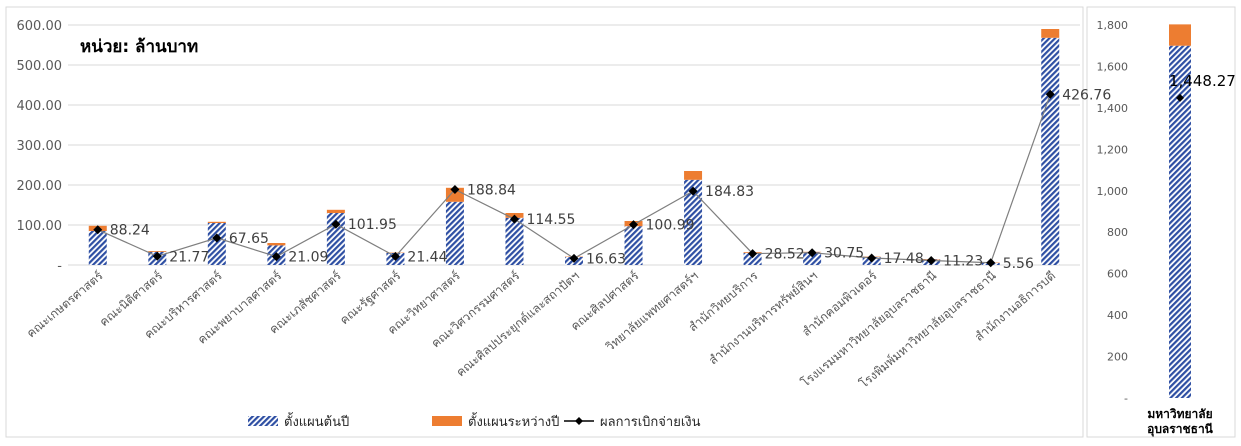  What do you see at coordinates (40, 66) in the screenshot?
I see `y-tick-label: 500.00` at bounding box center [40, 66].